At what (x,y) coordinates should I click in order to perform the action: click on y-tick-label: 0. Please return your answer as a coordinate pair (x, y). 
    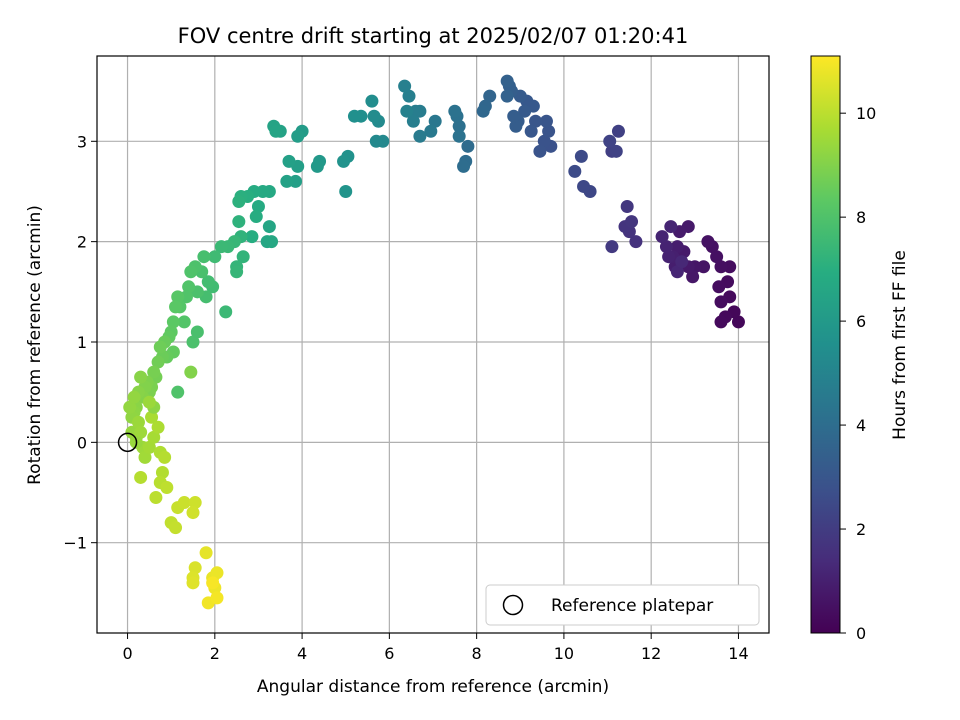
    Looking at the image, I should click on (82, 442).